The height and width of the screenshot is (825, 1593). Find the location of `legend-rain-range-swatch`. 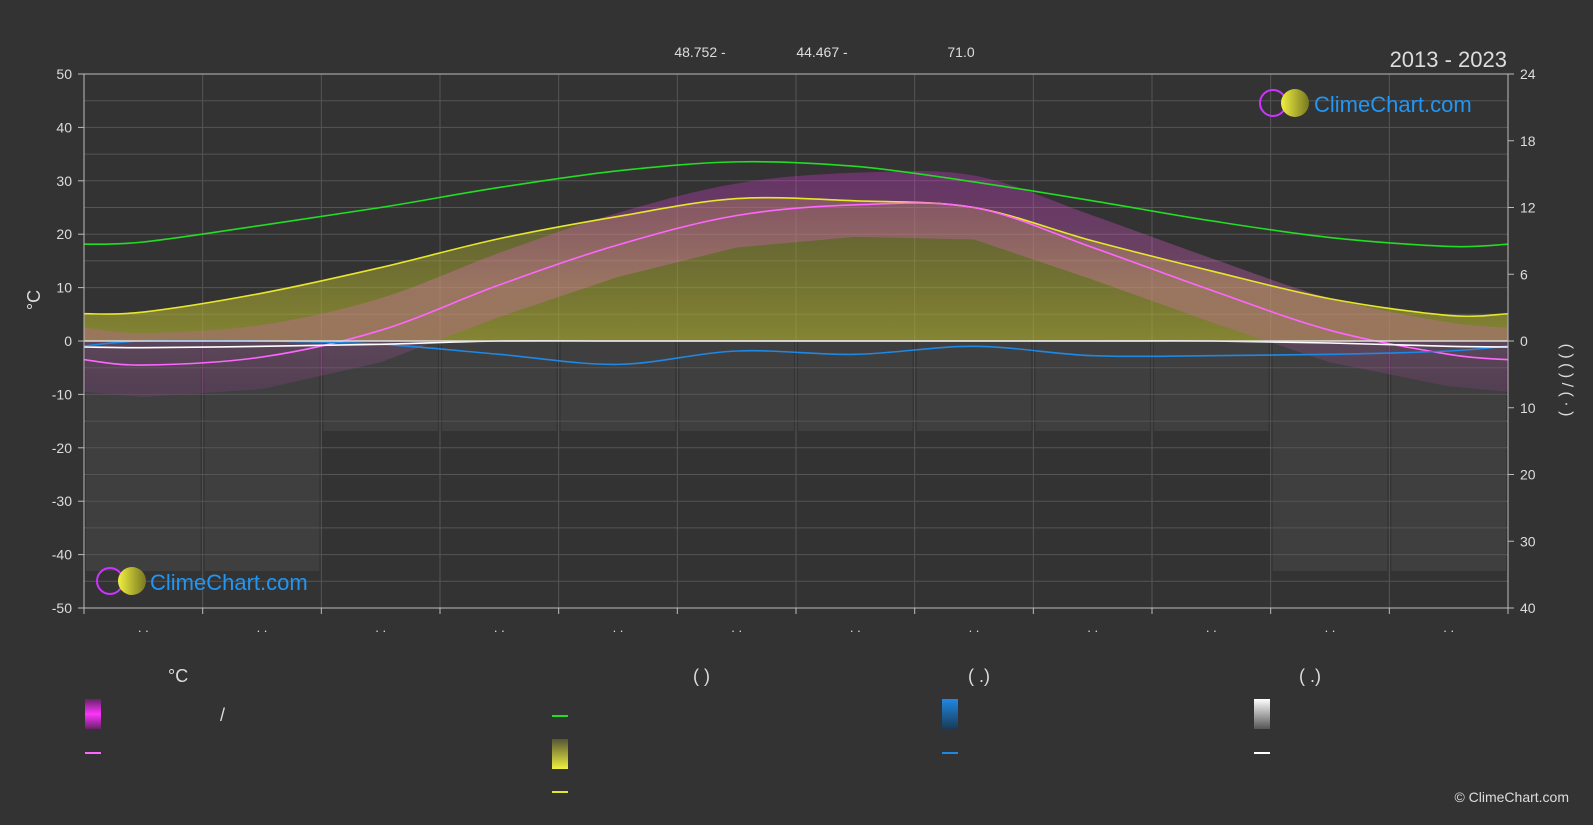

legend-rain-range-swatch is located at coordinates (950, 714).